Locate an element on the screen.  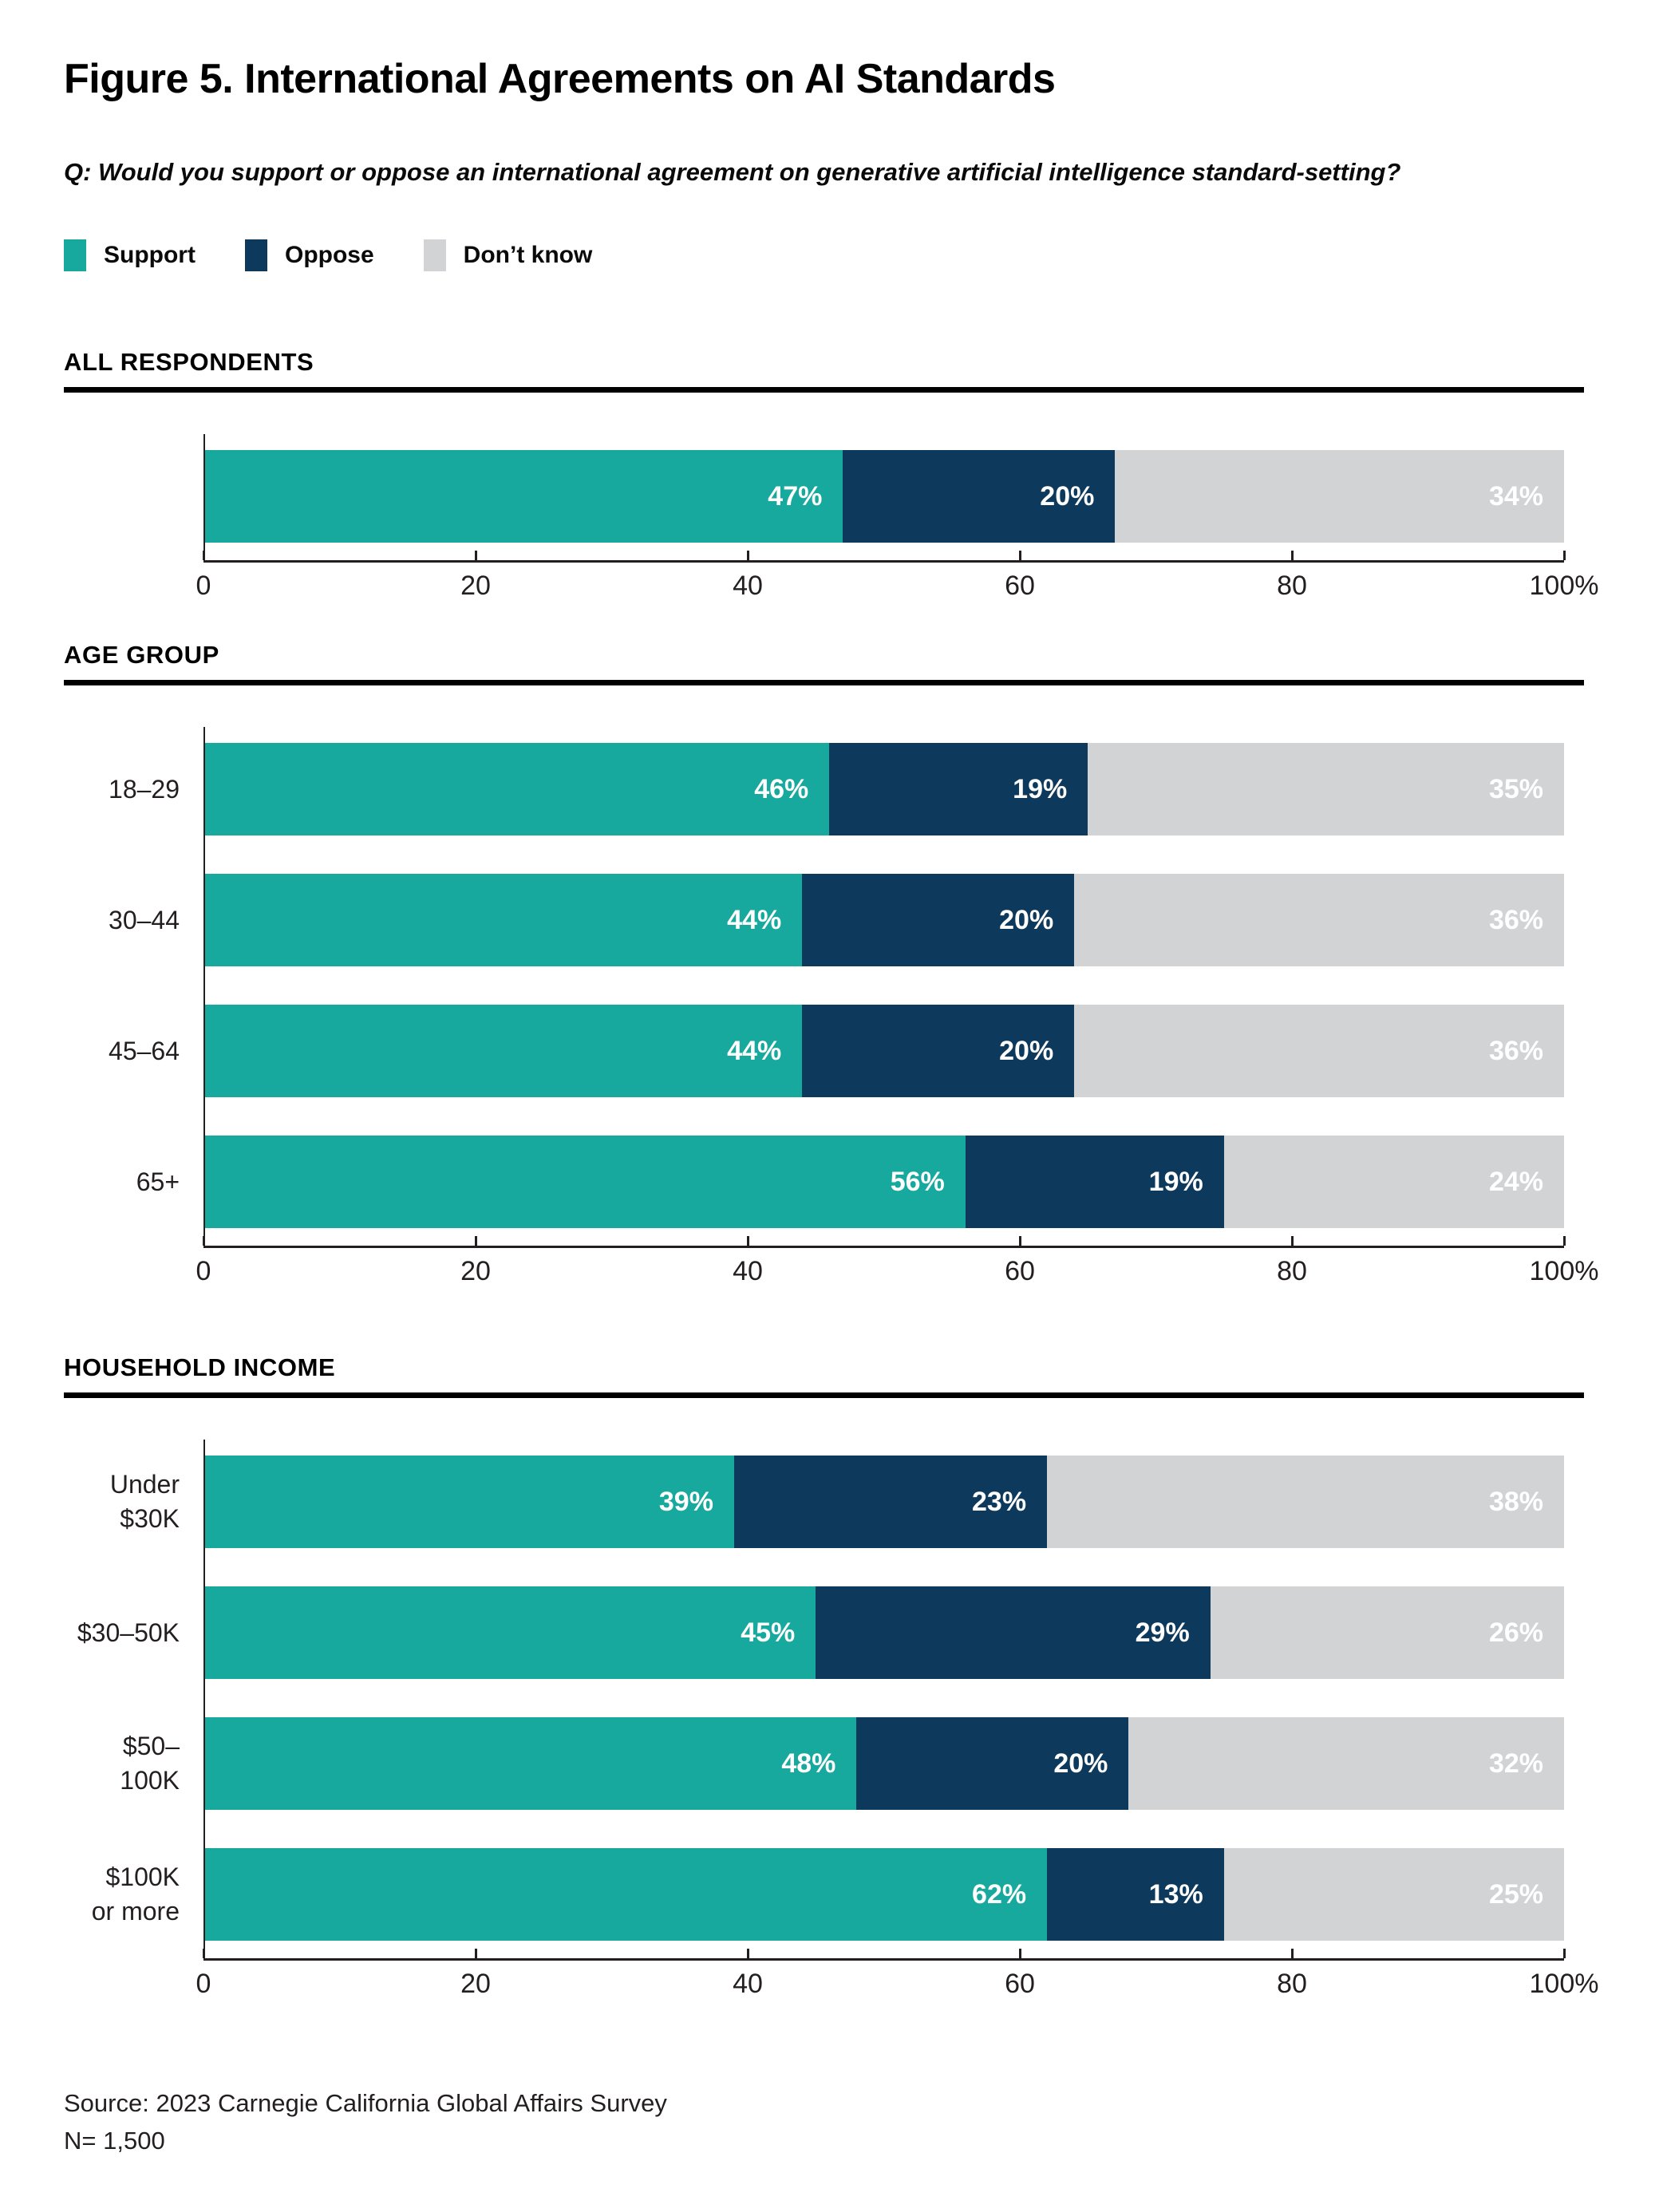
legend-label: Support is located at coordinates (150, 256).